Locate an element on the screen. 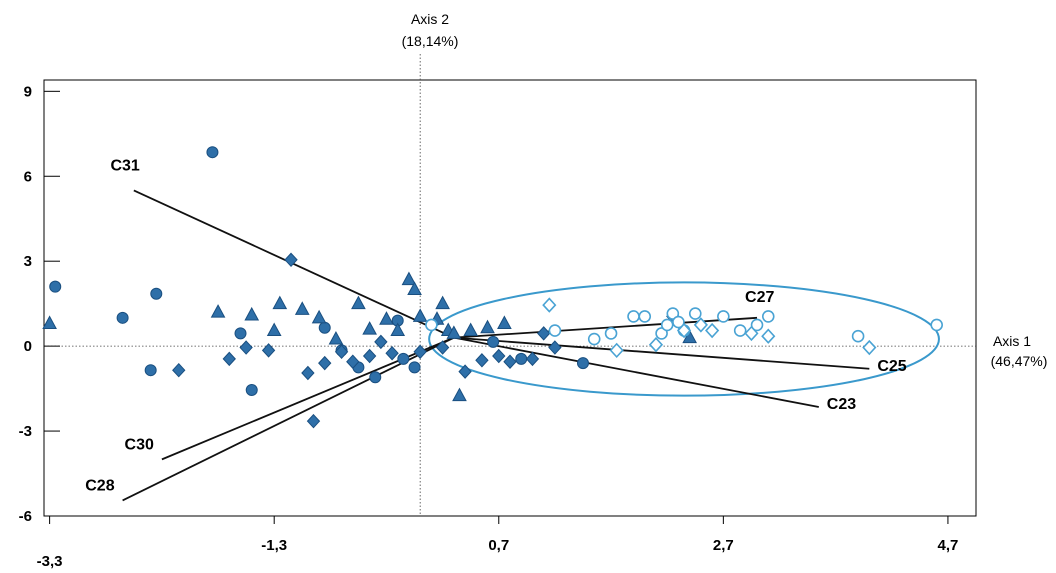  x-tick-label: -3,3 is located at coordinates (50, 561).